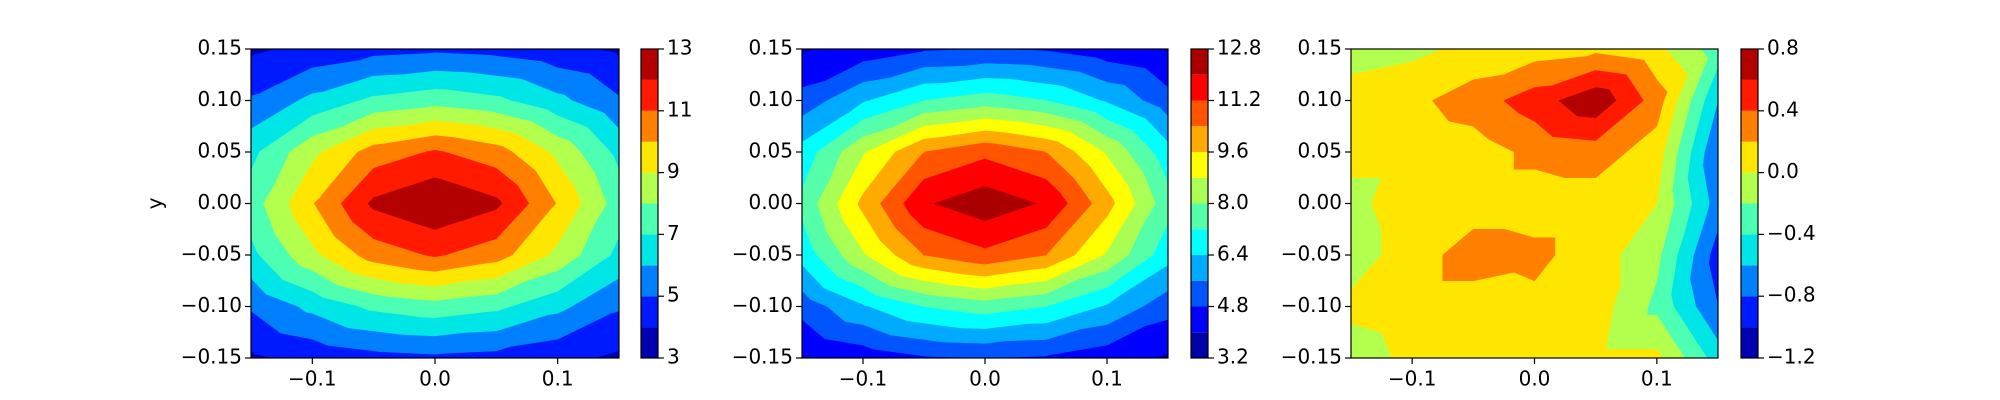 The image size is (2000, 400). Describe the element at coordinates (219, 151) in the screenshot. I see `y-tick-label: 0.05` at that location.